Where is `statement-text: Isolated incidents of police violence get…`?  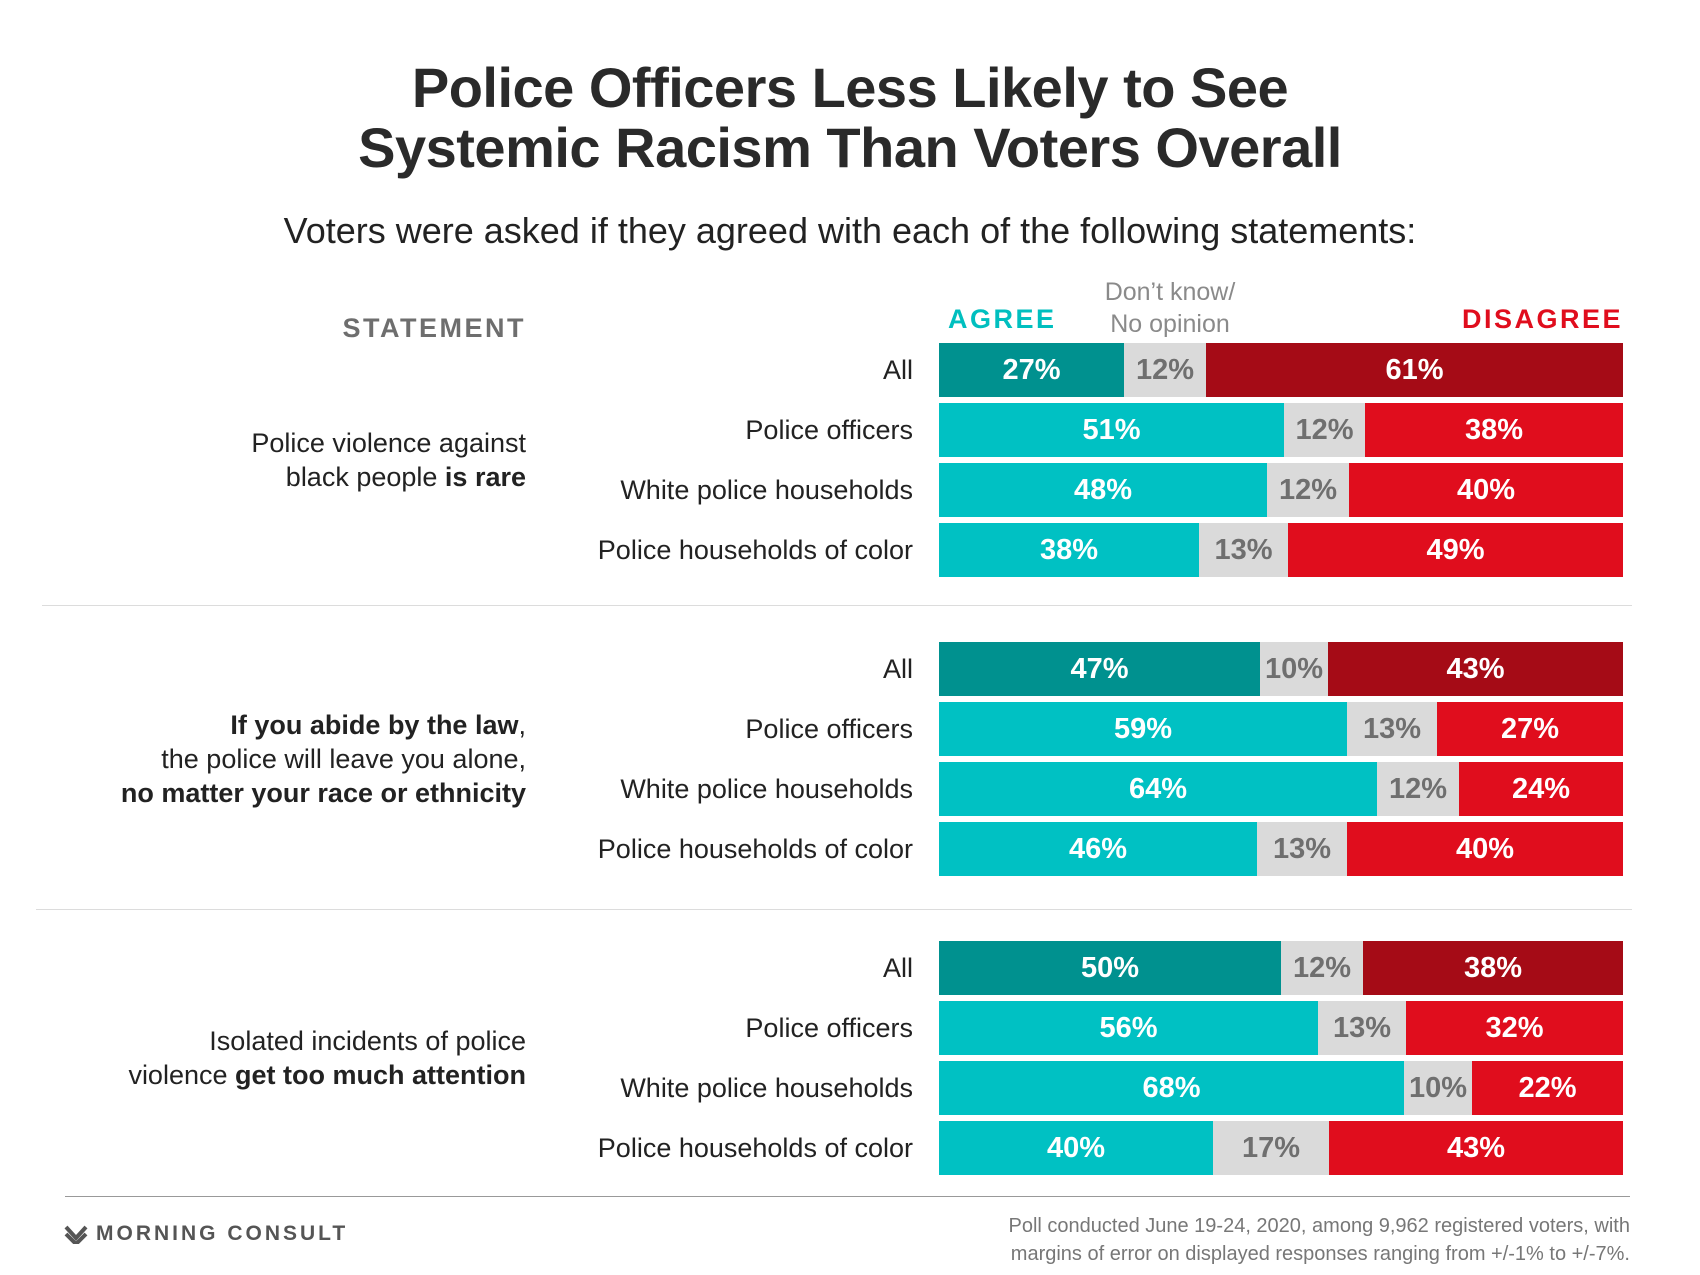 statement-text: Isolated incidents of police violence get… is located at coordinates (313, 1058).